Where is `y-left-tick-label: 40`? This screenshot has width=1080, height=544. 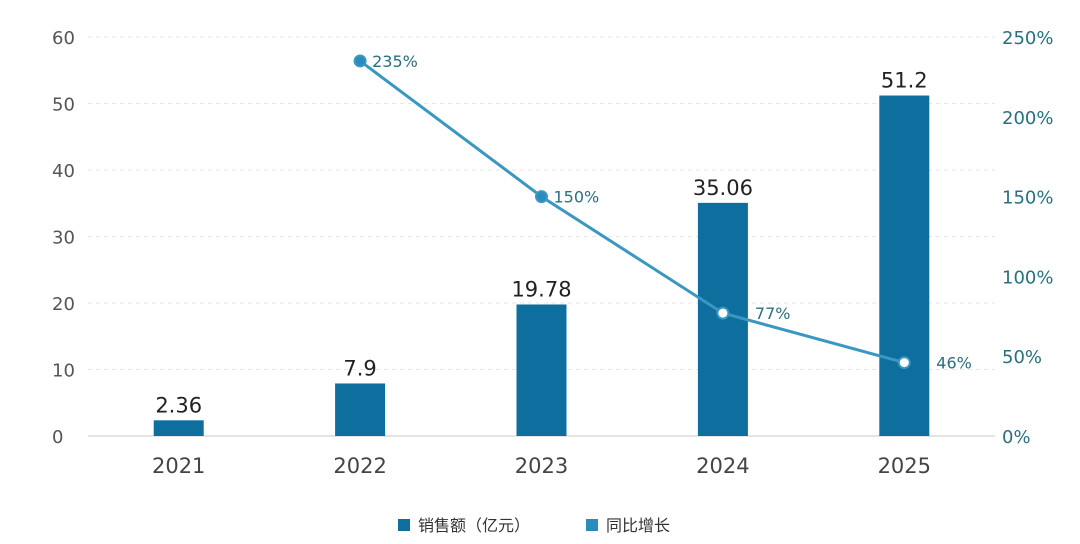
y-left-tick-label: 40 is located at coordinates (63, 171).